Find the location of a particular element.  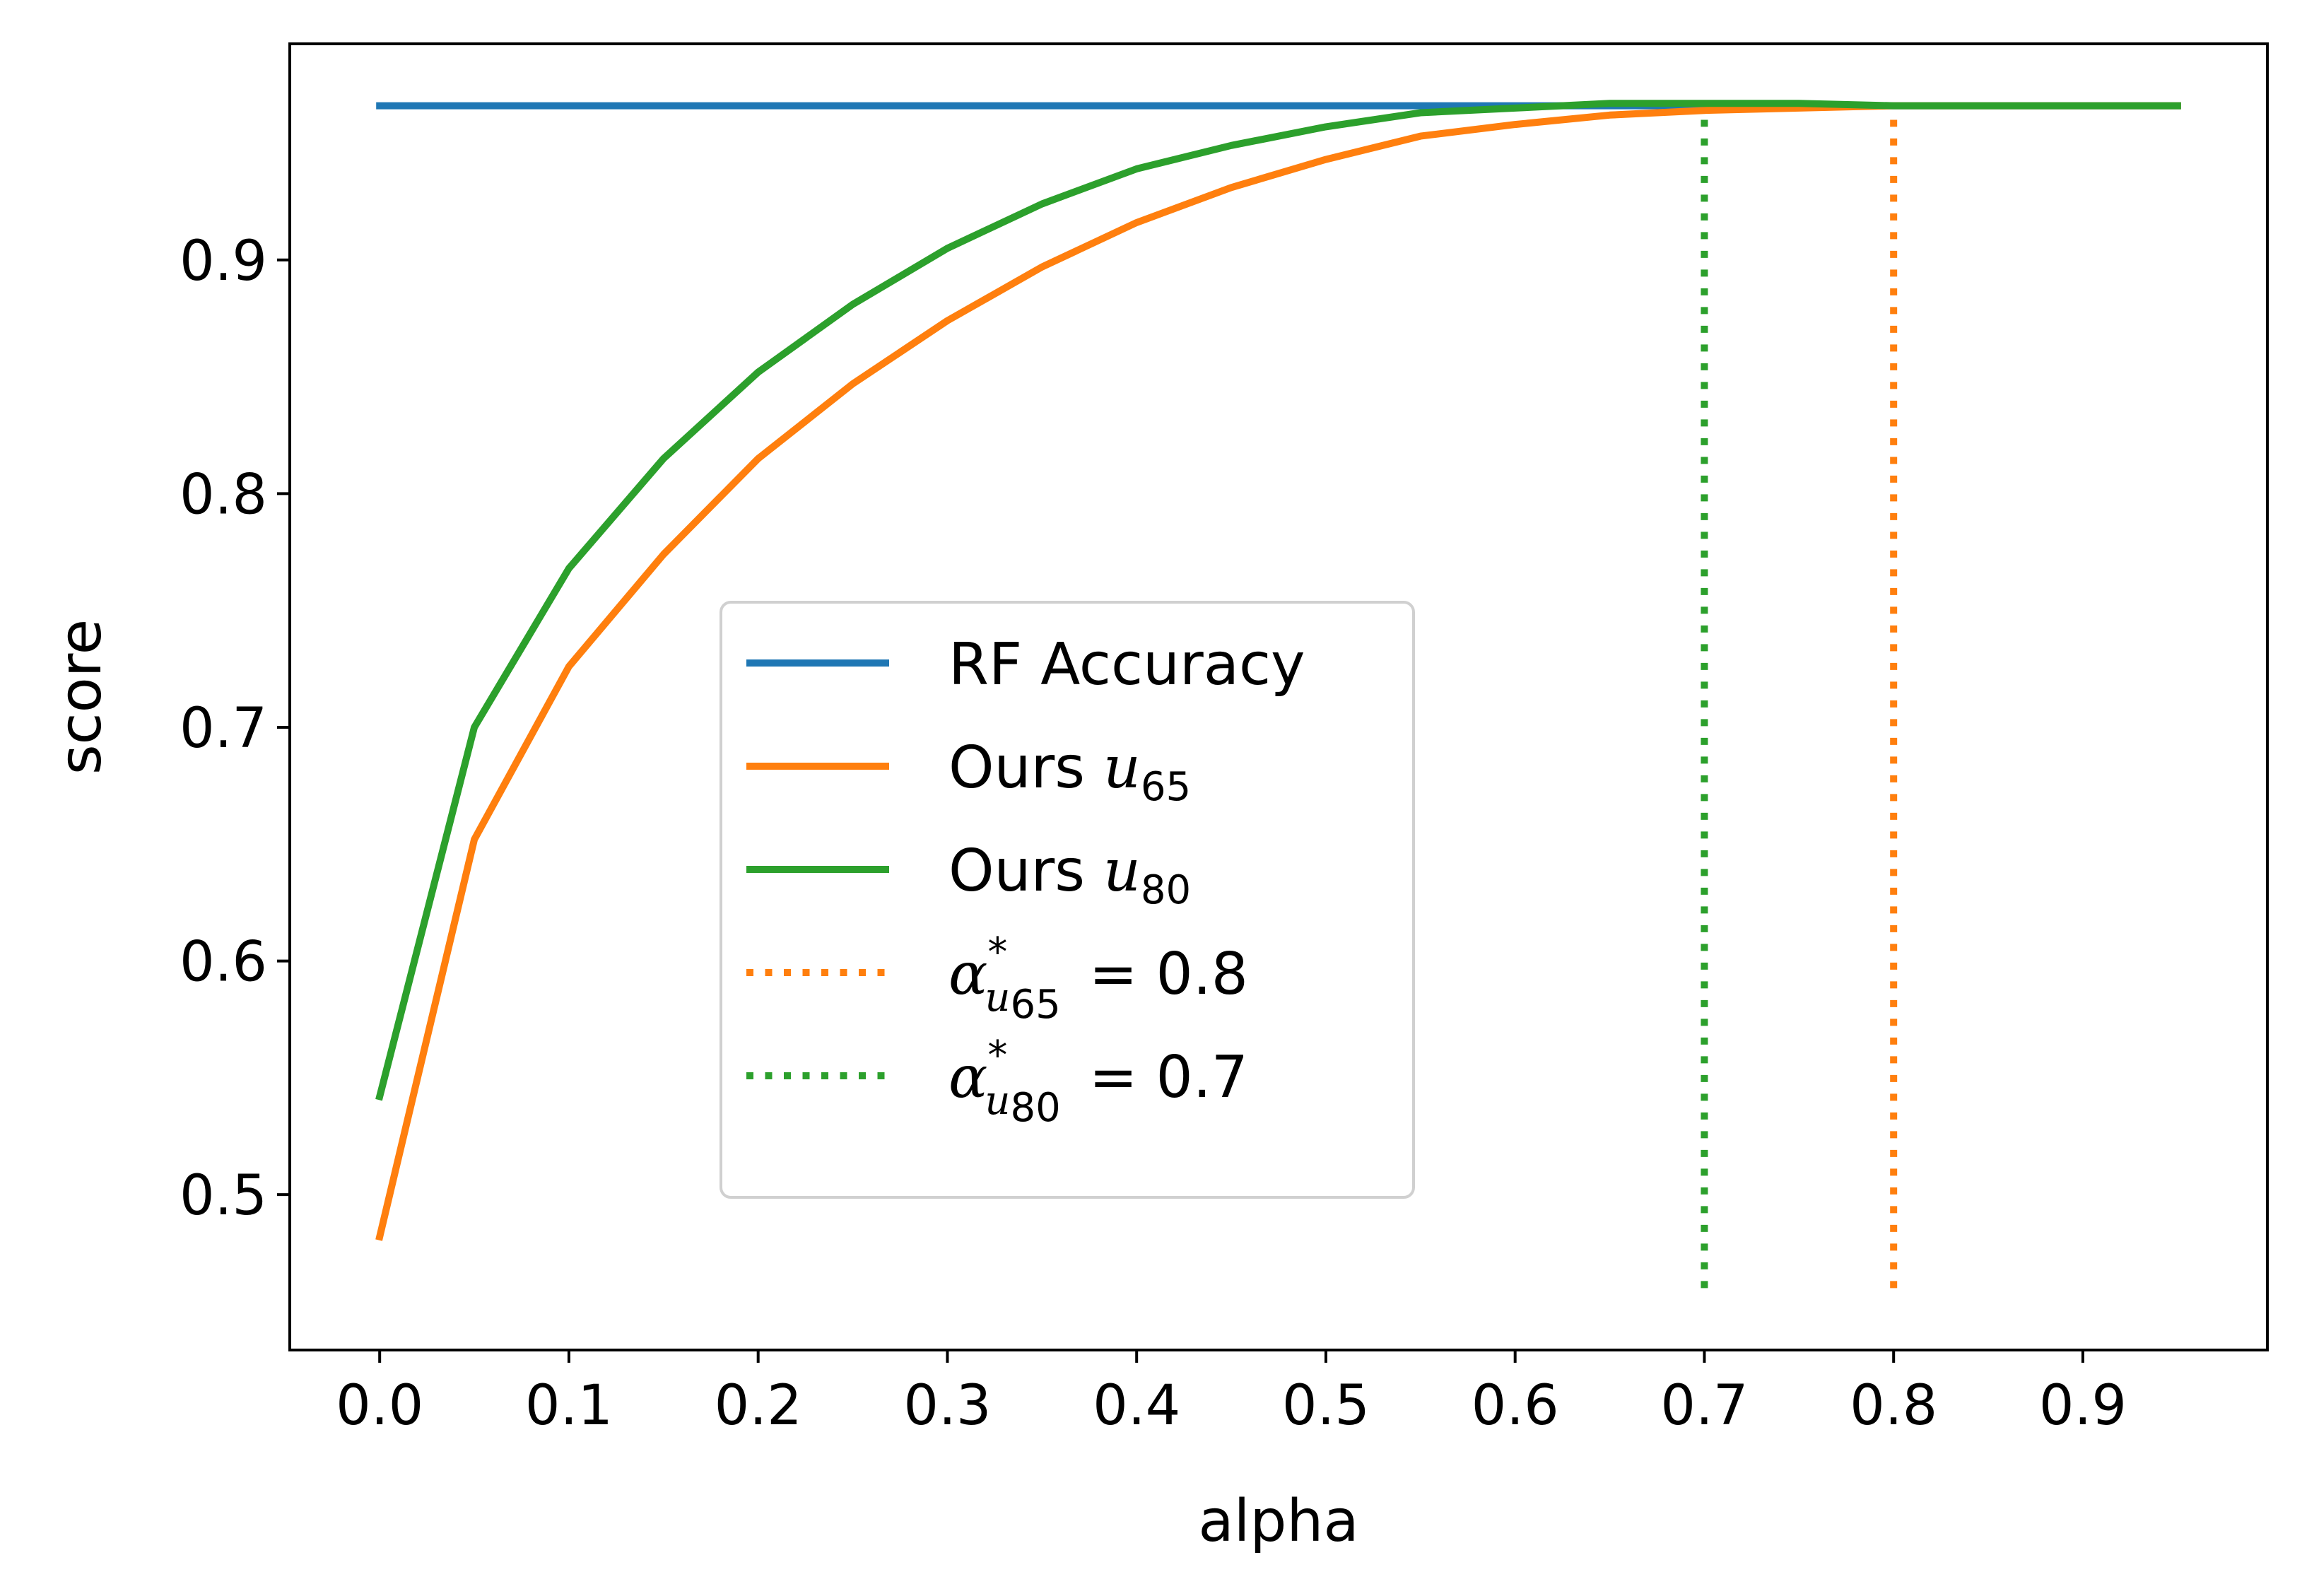

y-axis: 0.5 0.6 0.7 0.8 0.9 is located at coordinates (235, 729).